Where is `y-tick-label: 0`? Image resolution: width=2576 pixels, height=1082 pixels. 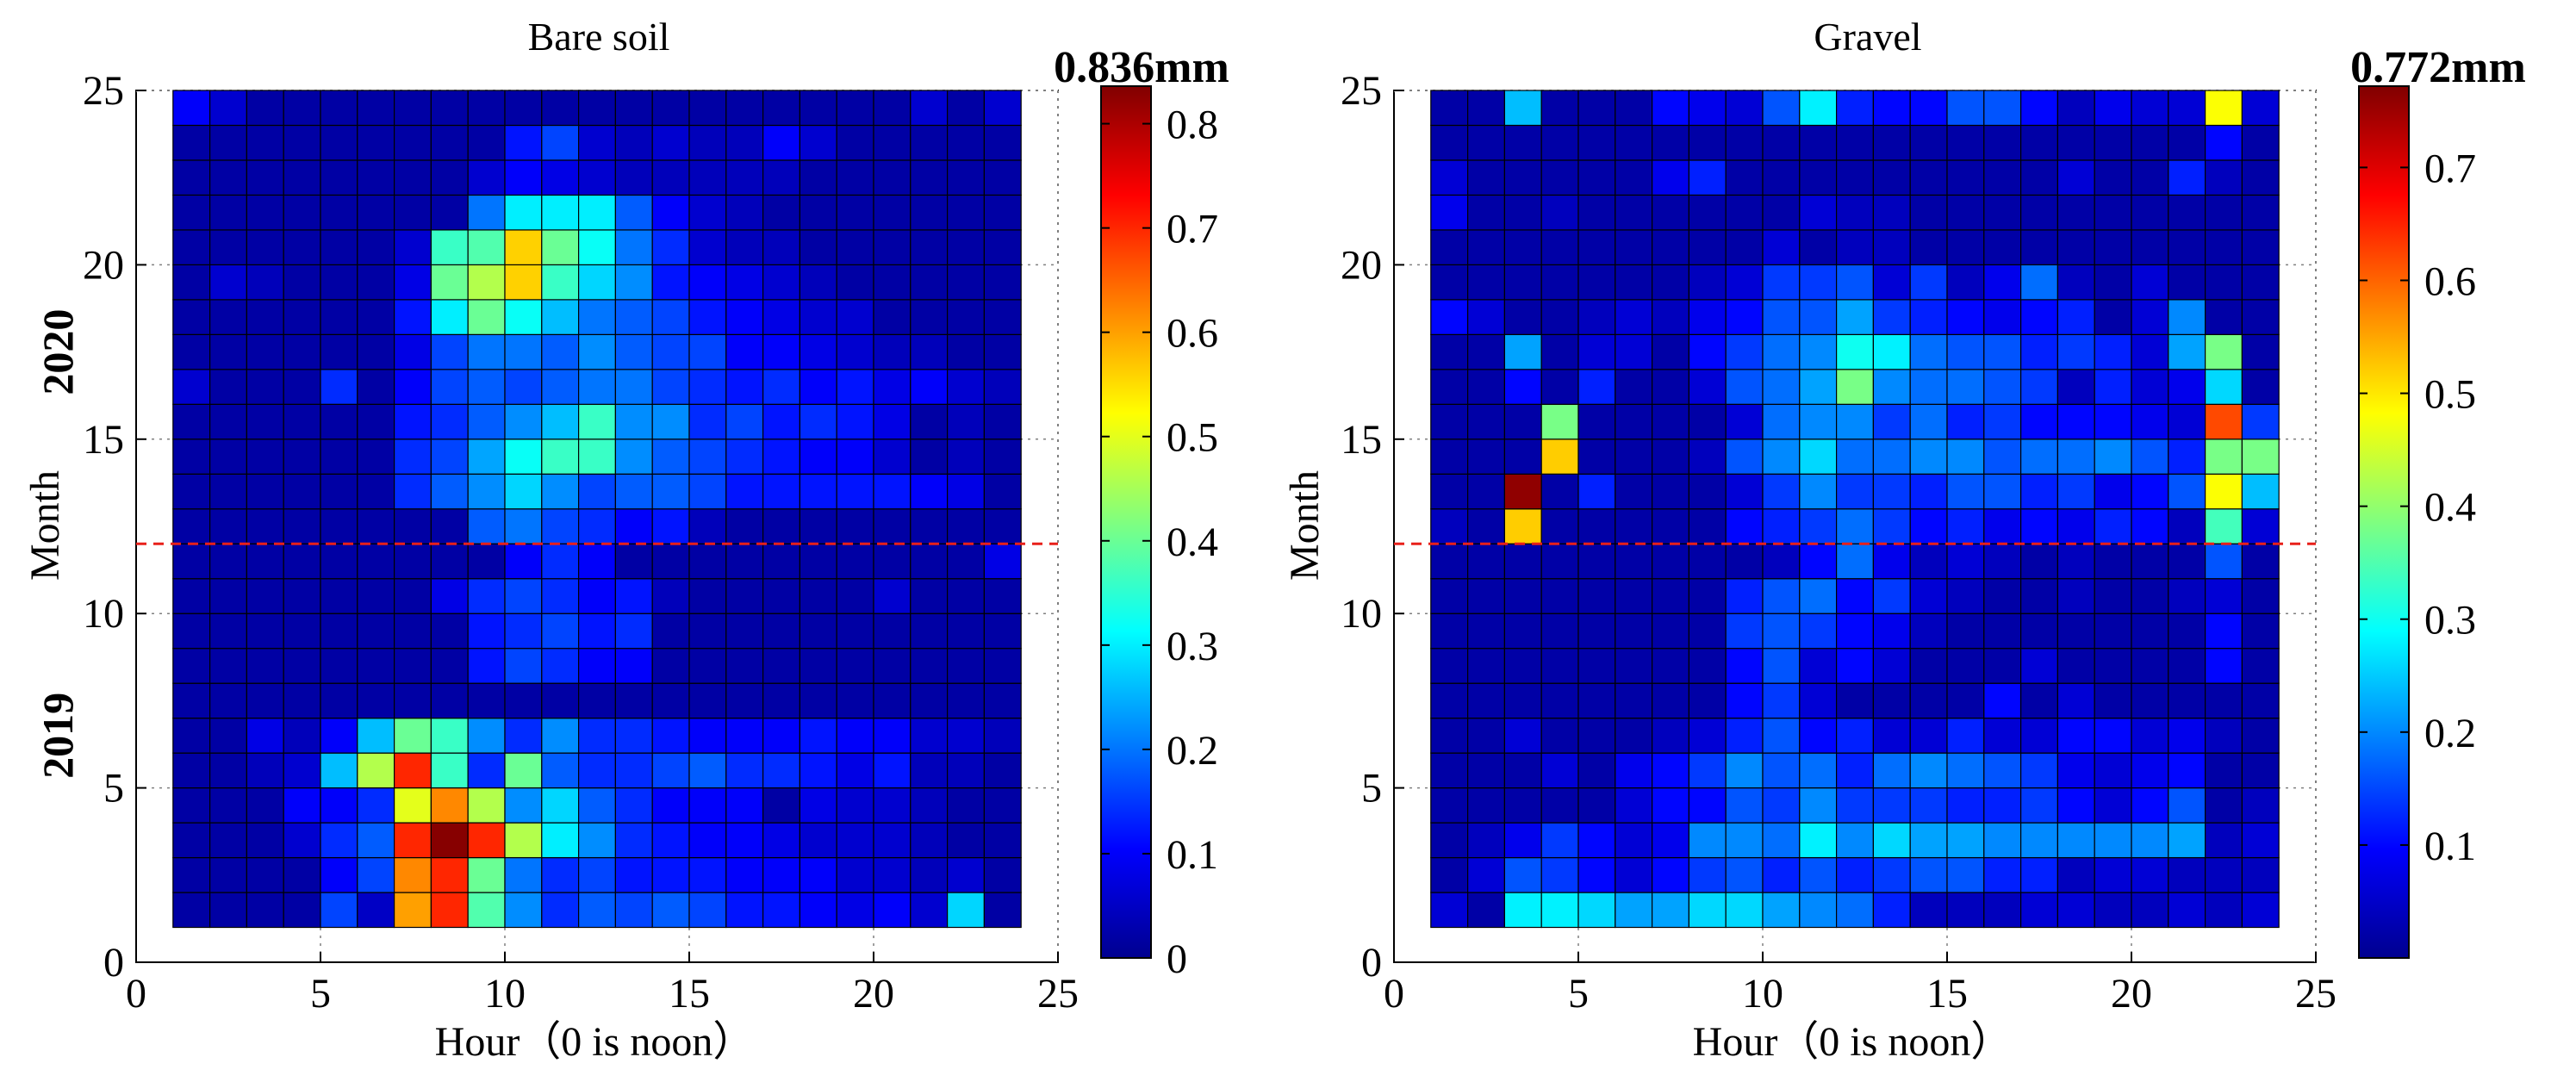 y-tick-label: 0 is located at coordinates (1371, 963).